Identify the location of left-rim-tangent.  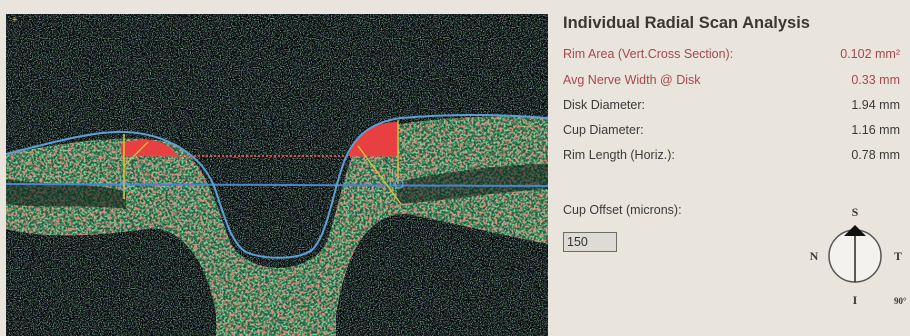
(136, 154).